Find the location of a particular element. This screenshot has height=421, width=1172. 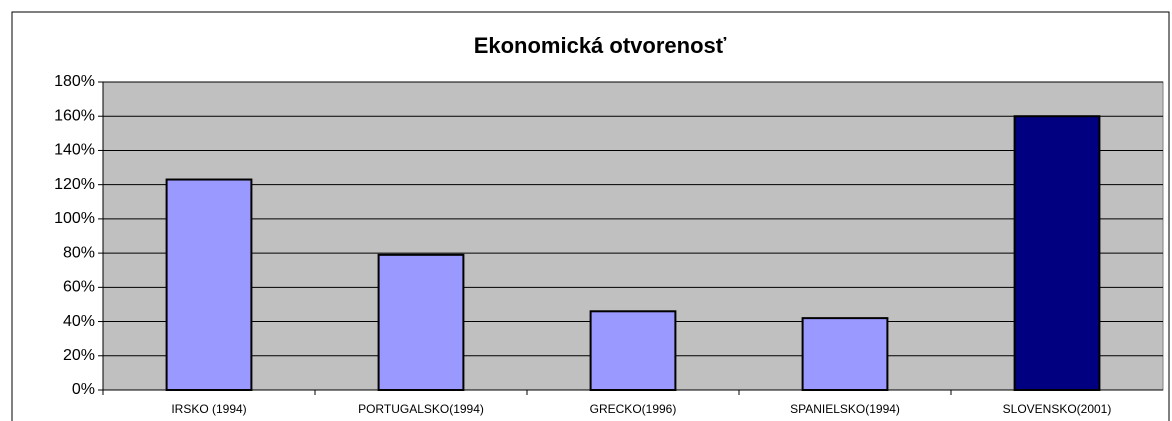

x-tick-label: IRSKO (1994) is located at coordinates (208, 409).